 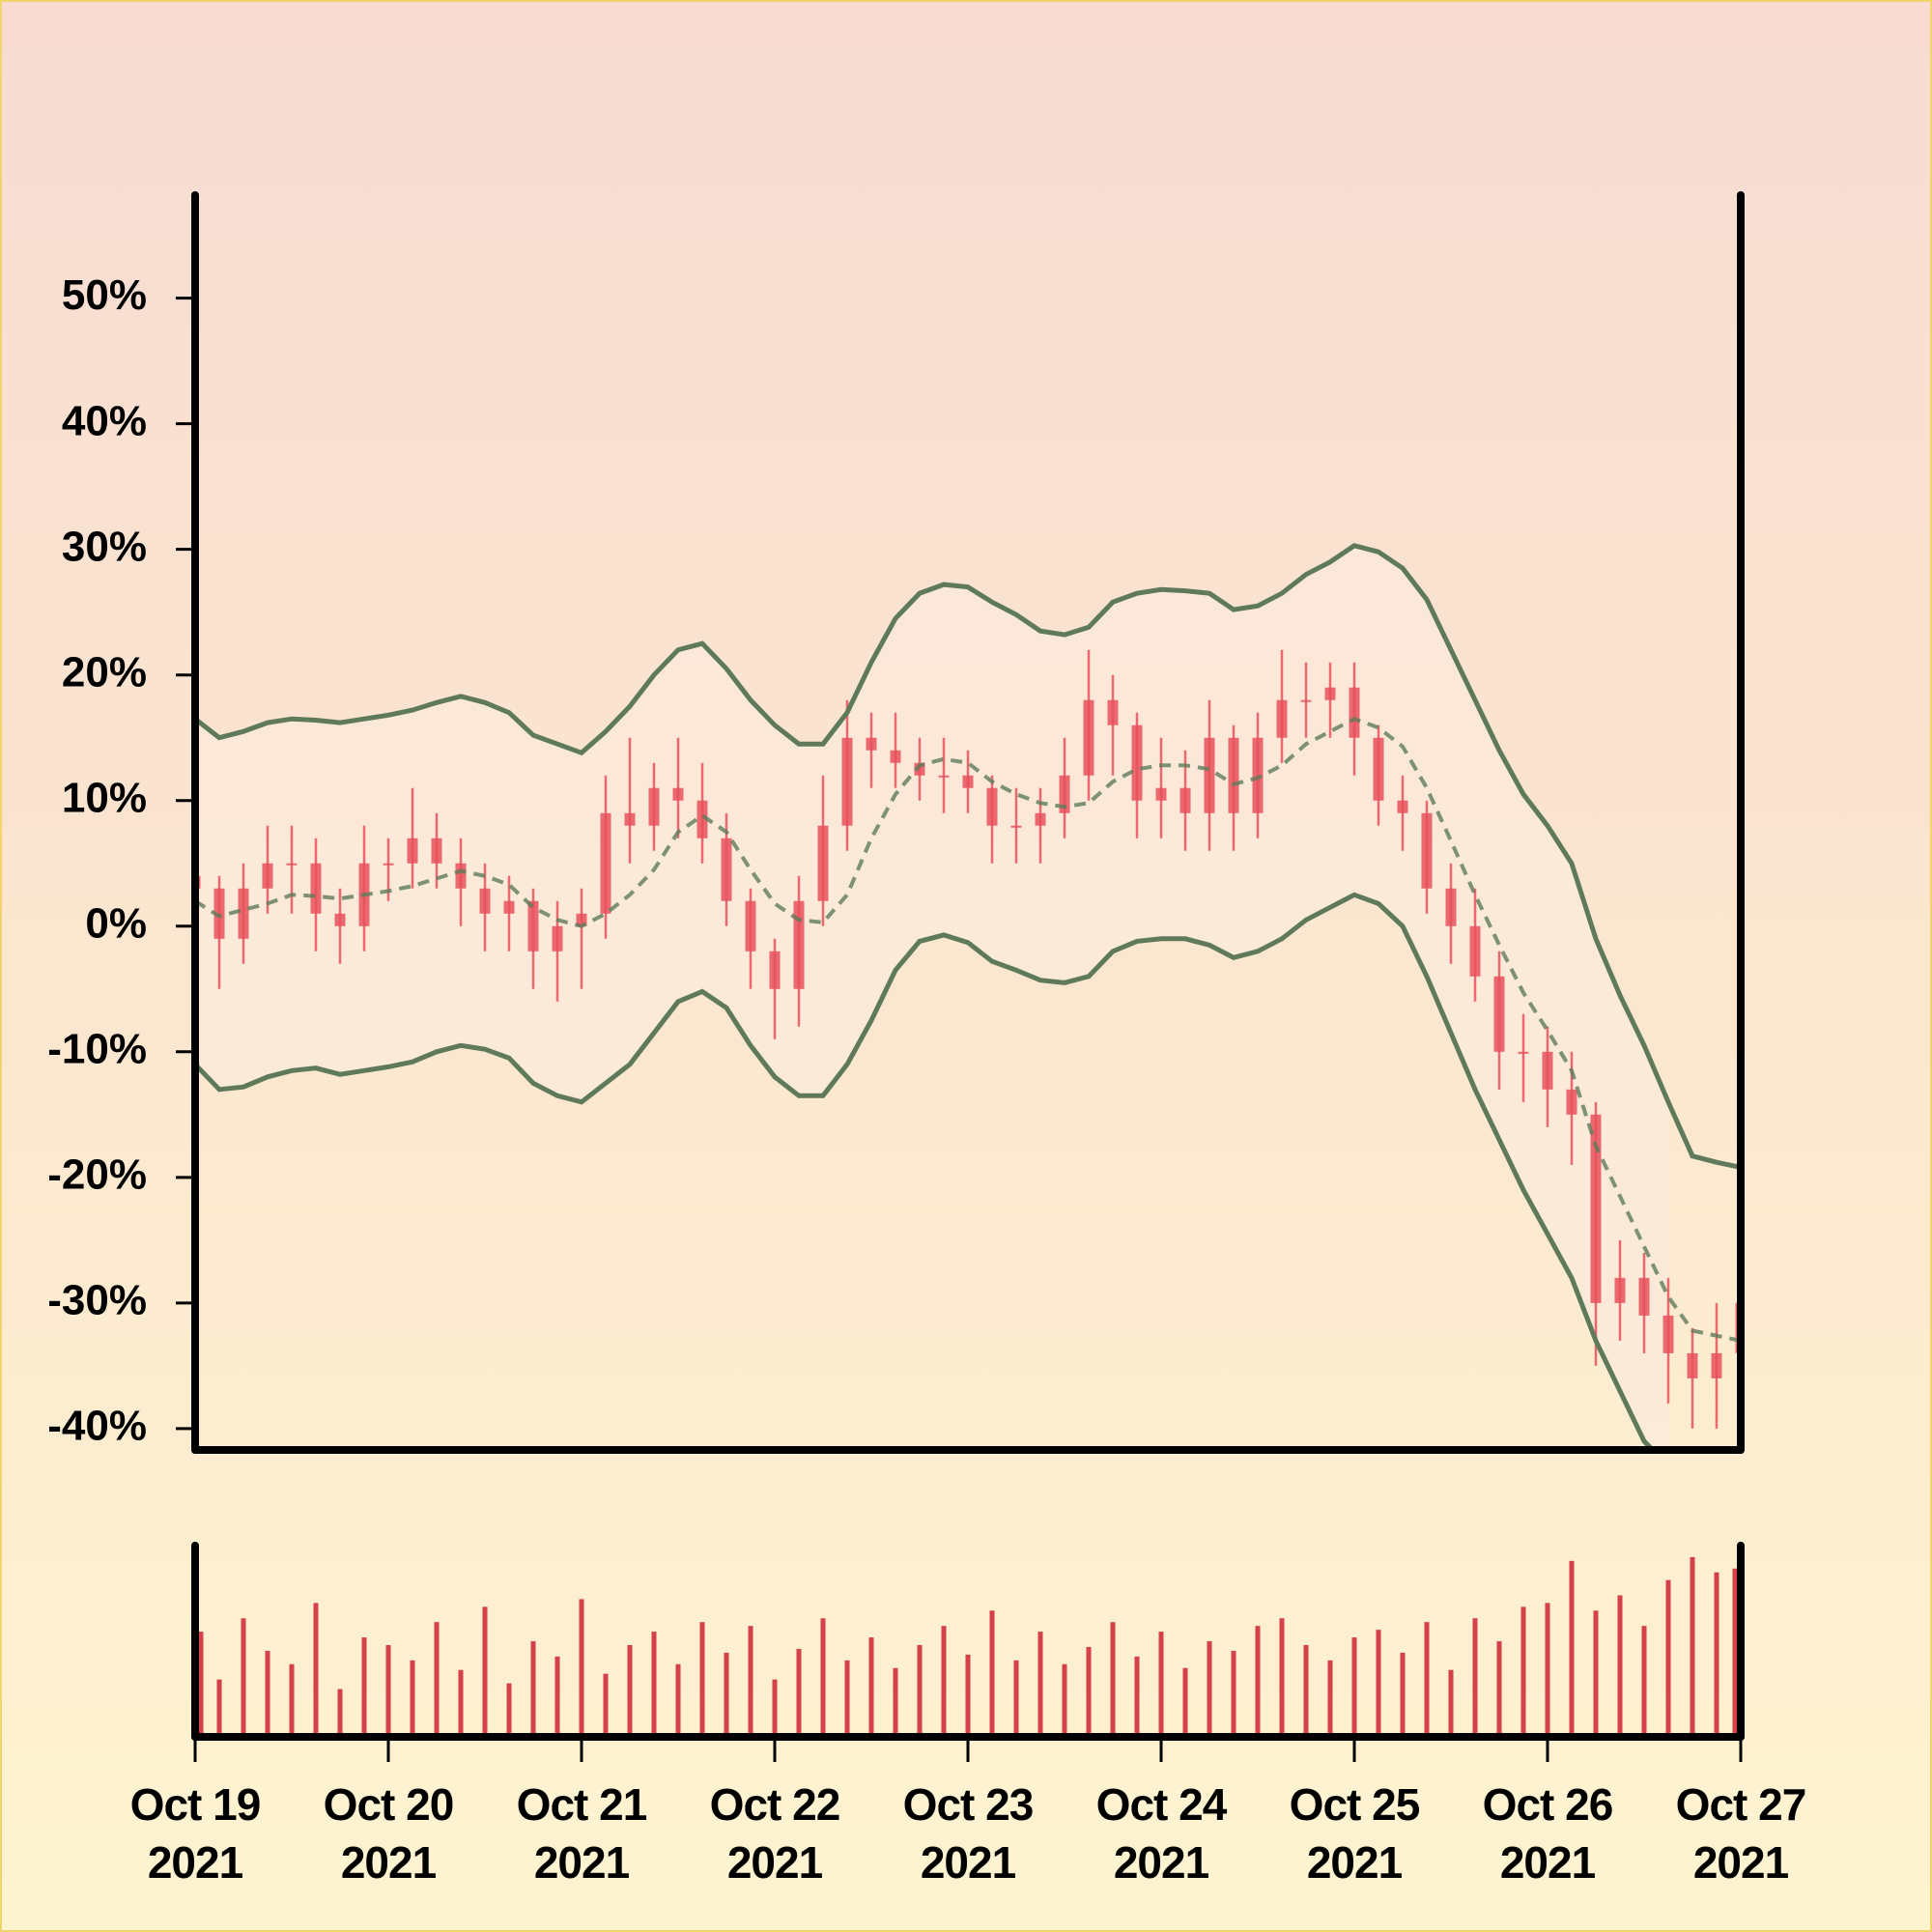 I want to click on x-tick-label: Oct 19 2021, so click(x=195, y=1833).